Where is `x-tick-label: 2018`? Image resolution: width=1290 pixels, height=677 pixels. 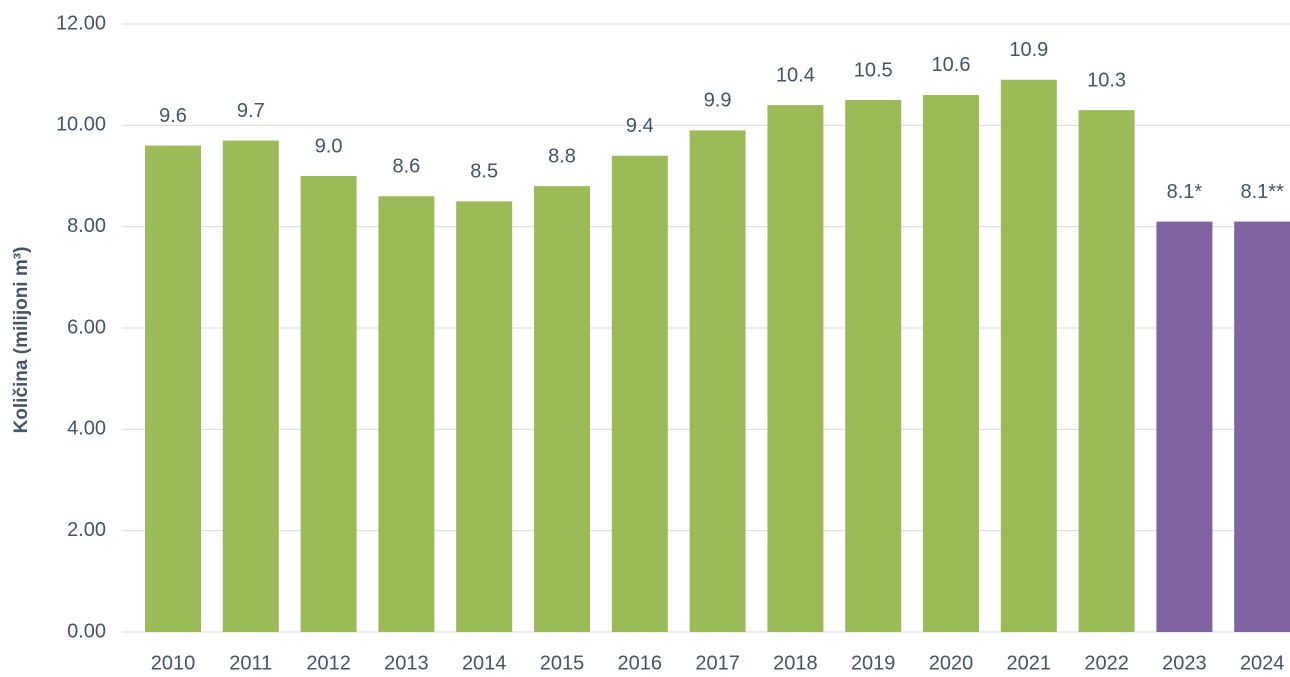 x-tick-label: 2018 is located at coordinates (795, 663).